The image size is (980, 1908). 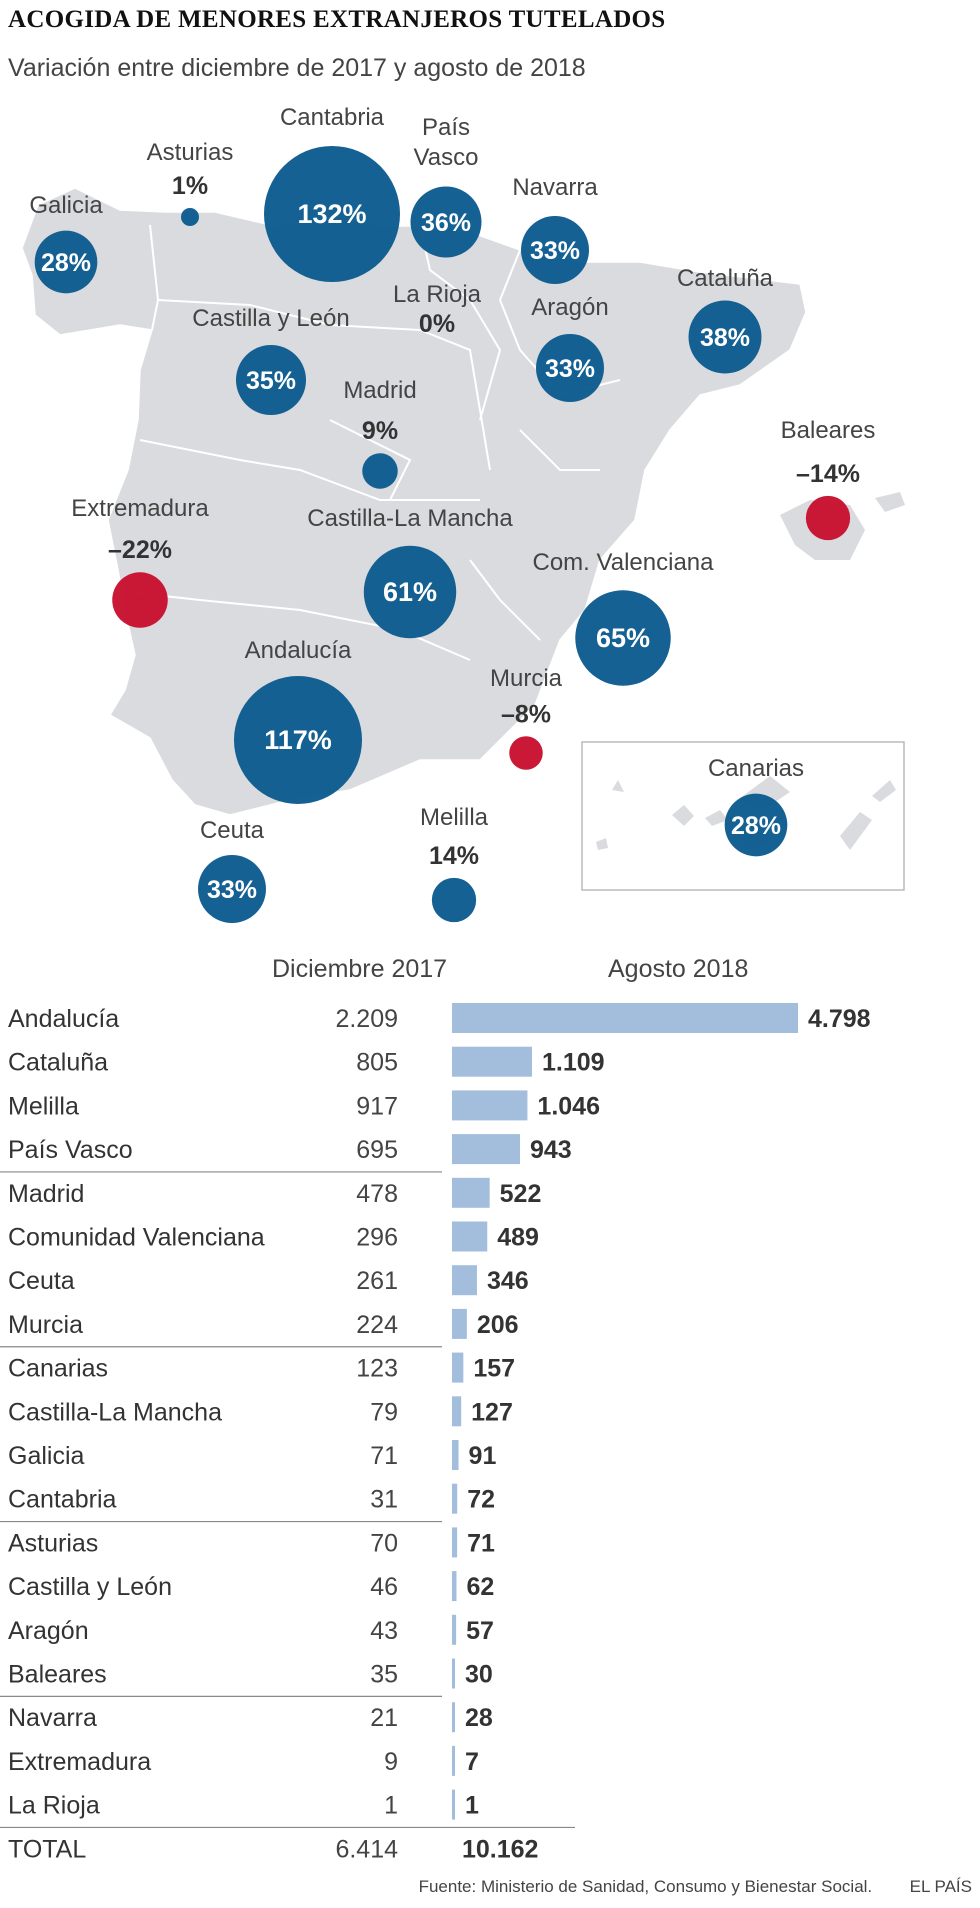 What do you see at coordinates (526, 678) in the screenshot?
I see `region-name-murcia: Murcia` at bounding box center [526, 678].